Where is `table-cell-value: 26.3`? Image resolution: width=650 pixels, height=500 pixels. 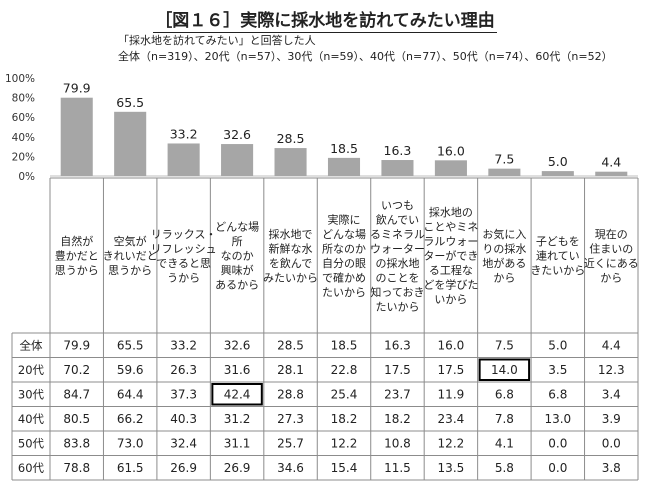
table-cell-value: 26.3 is located at coordinates (183, 370).